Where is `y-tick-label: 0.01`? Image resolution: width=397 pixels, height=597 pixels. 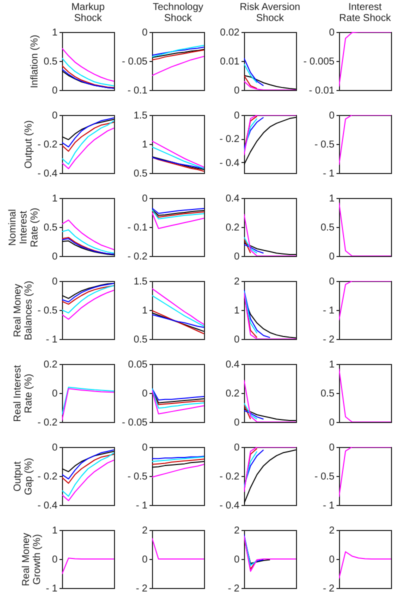
y-tick-label: 0.01 is located at coordinates (230, 62).